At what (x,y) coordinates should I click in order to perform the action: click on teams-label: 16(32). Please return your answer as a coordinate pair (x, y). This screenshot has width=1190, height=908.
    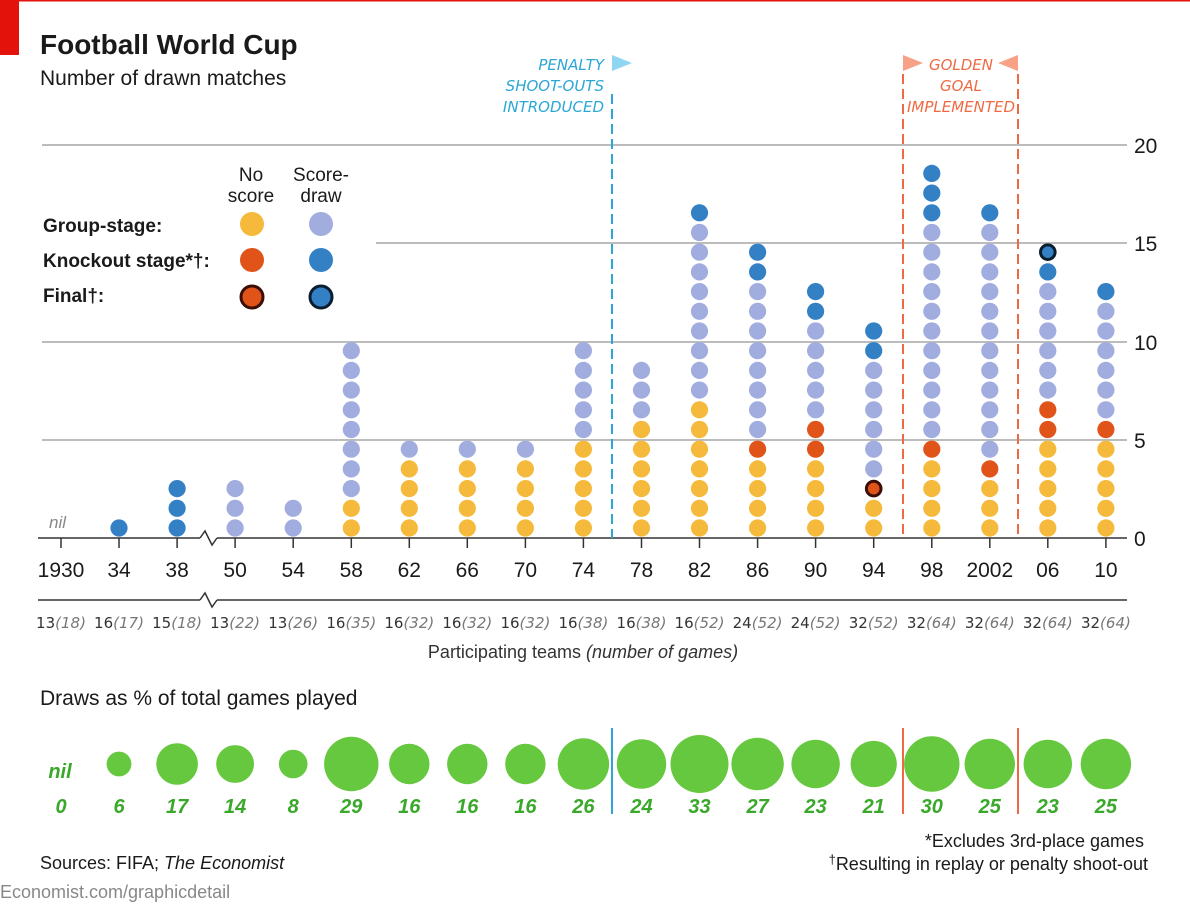
    Looking at the image, I should click on (409, 623).